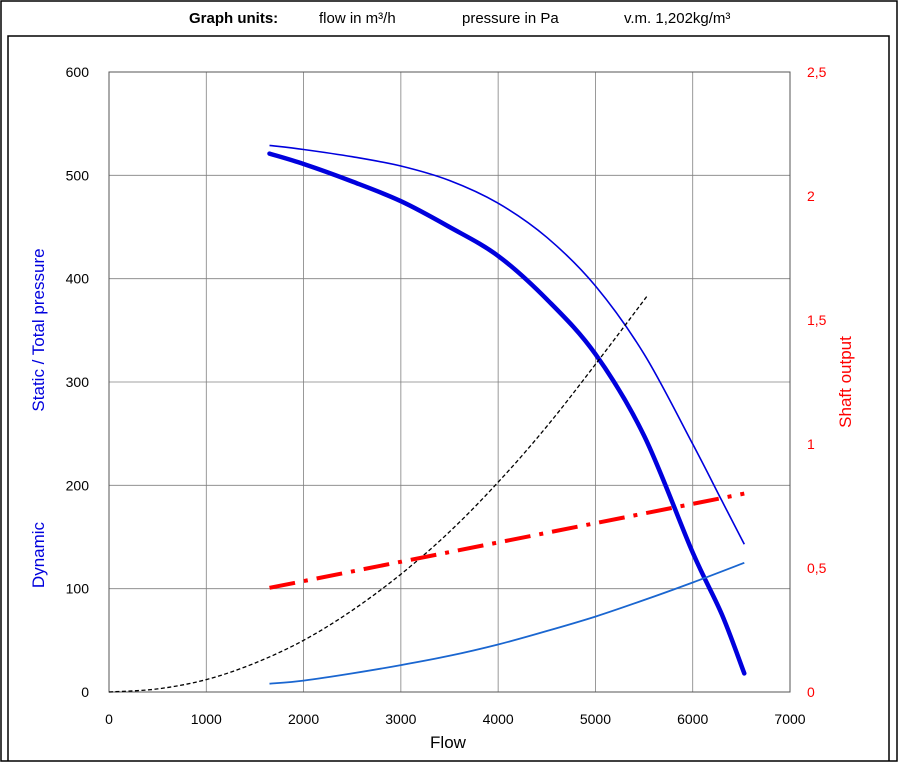 The width and height of the screenshot is (898, 762). What do you see at coordinates (78, 279) in the screenshot?
I see `y-tick-label: 400` at bounding box center [78, 279].